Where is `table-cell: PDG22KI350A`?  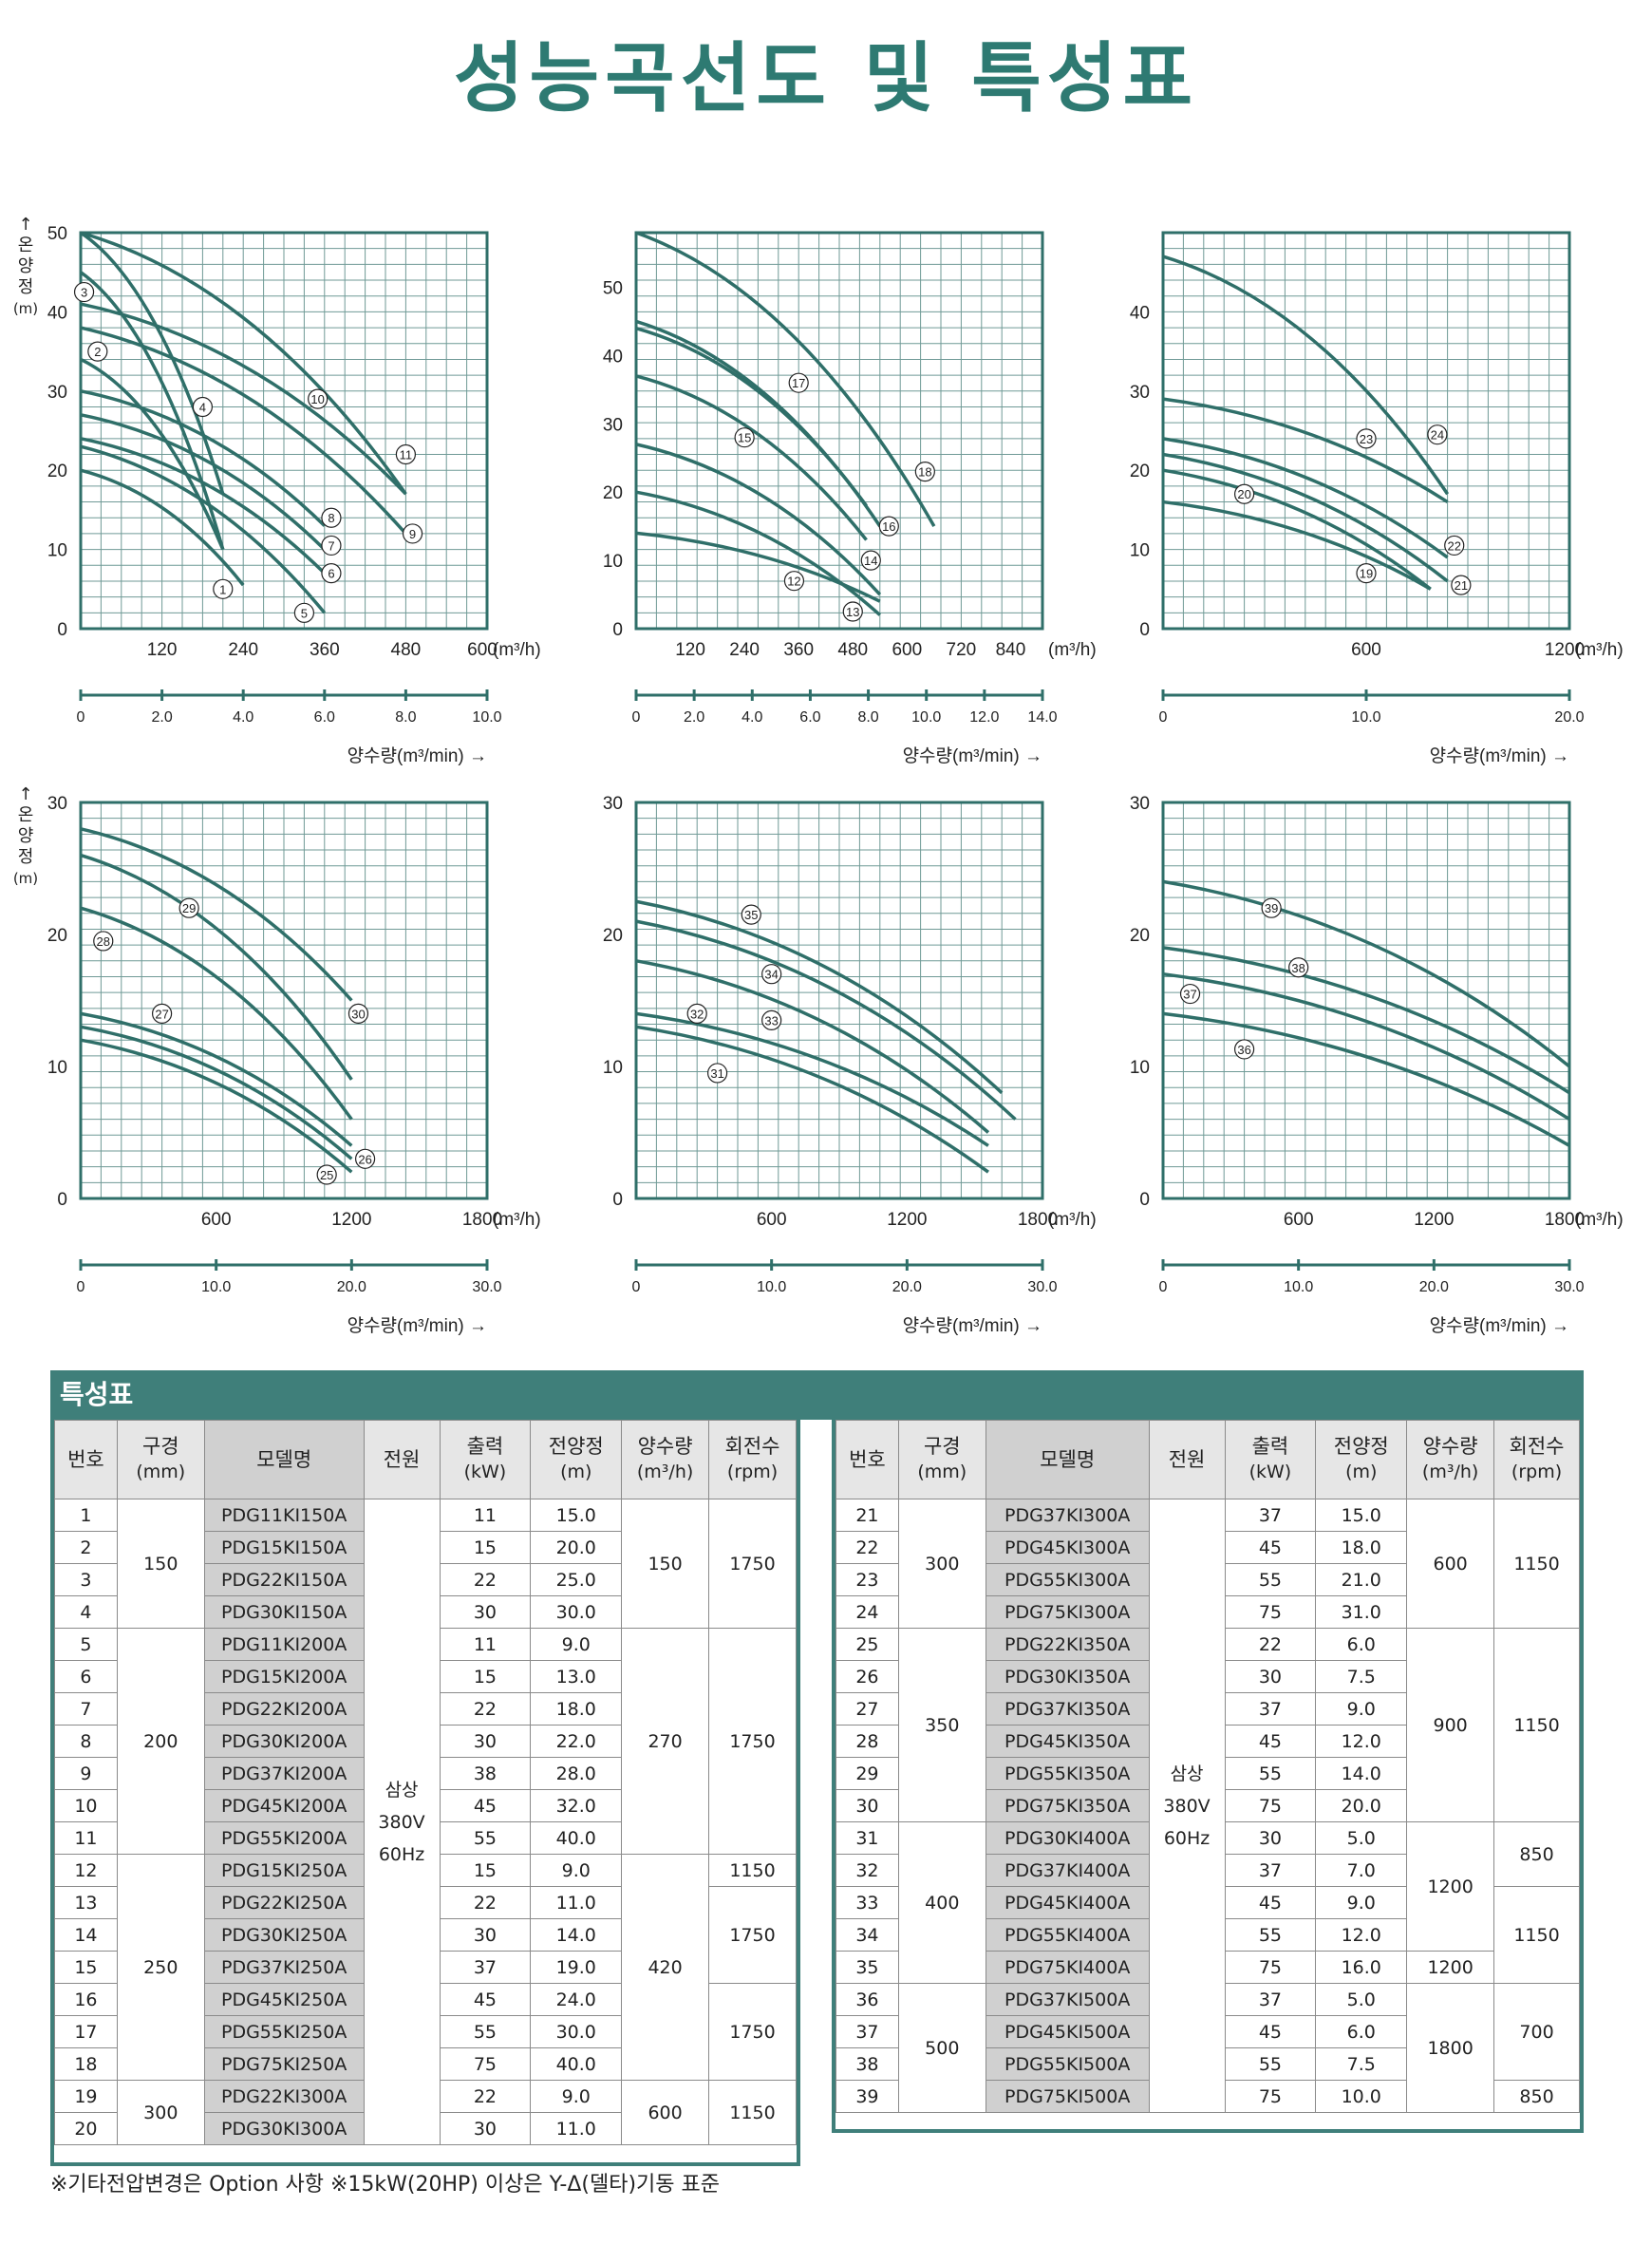 table-cell: PDG22KI350A is located at coordinates (1067, 1645).